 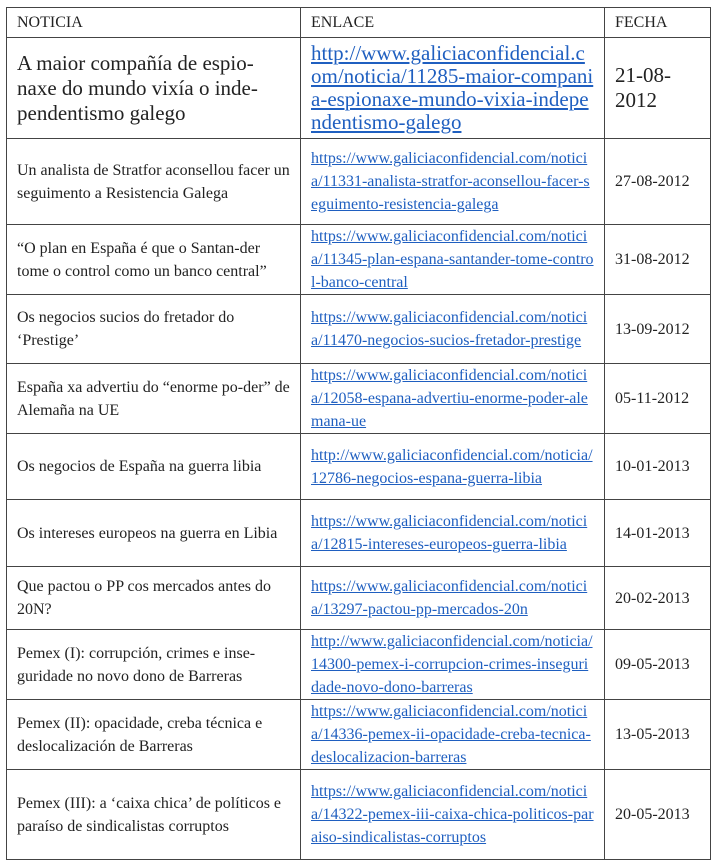 What do you see at coordinates (657, 814) in the screenshot?
I see `news-date: 20-05-2013` at bounding box center [657, 814].